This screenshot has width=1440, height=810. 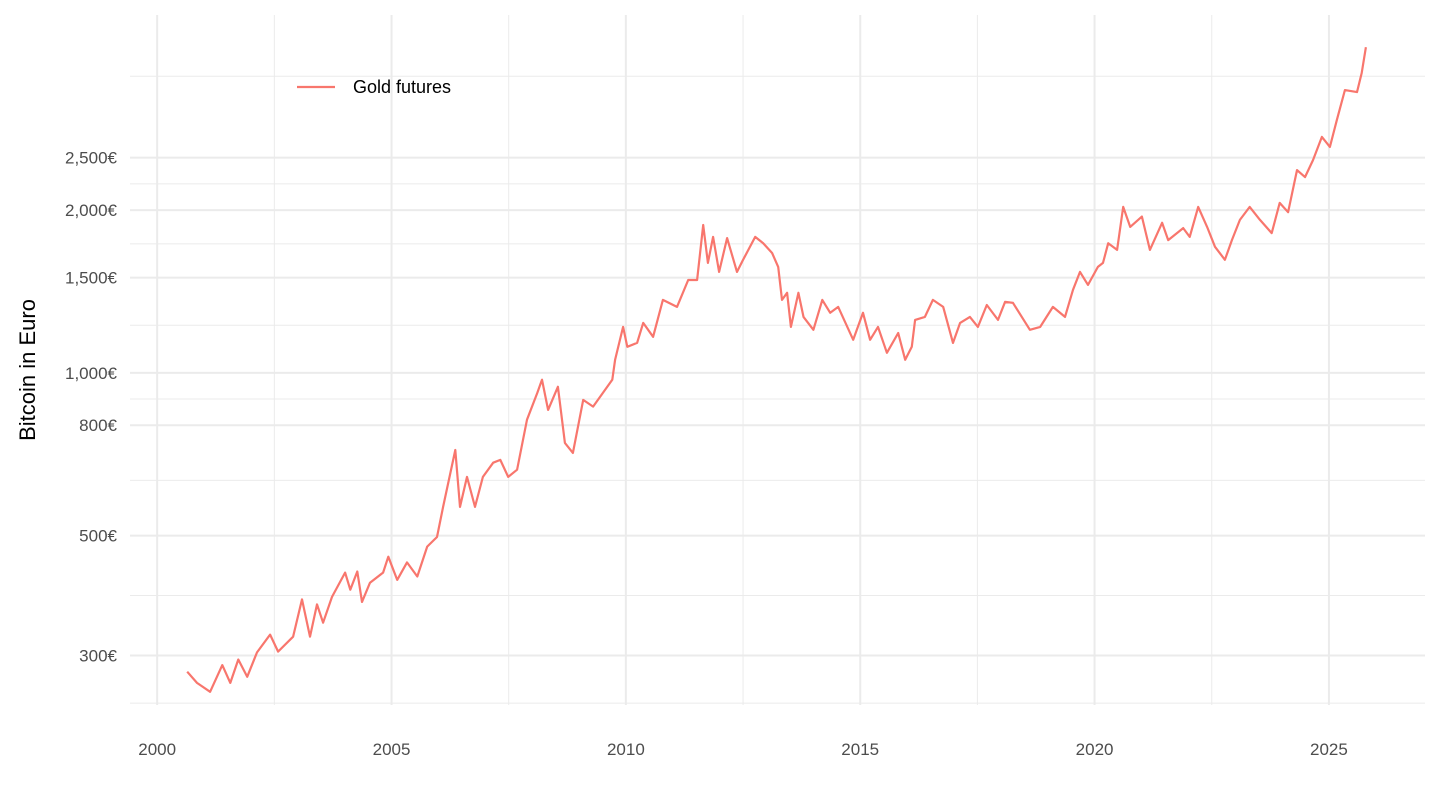 What do you see at coordinates (98, 656) in the screenshot?
I see `y-tick-label: 300€` at bounding box center [98, 656].